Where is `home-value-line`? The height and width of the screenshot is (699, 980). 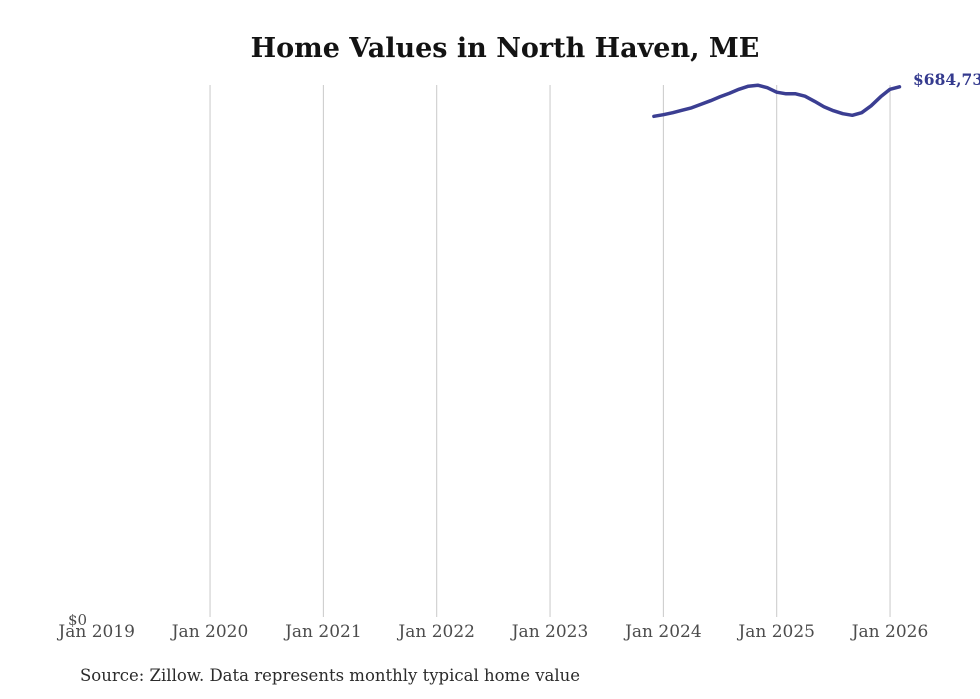
home-value-line is located at coordinates (777, 101).